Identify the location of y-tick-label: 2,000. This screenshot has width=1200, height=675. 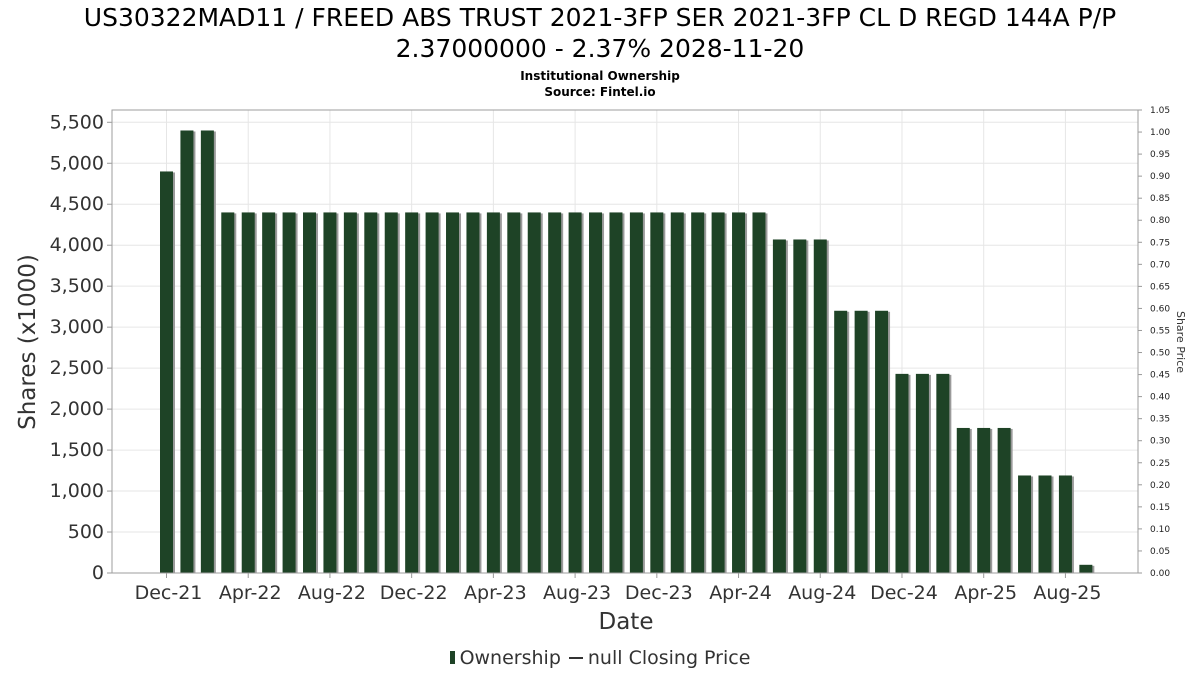
(77, 409).